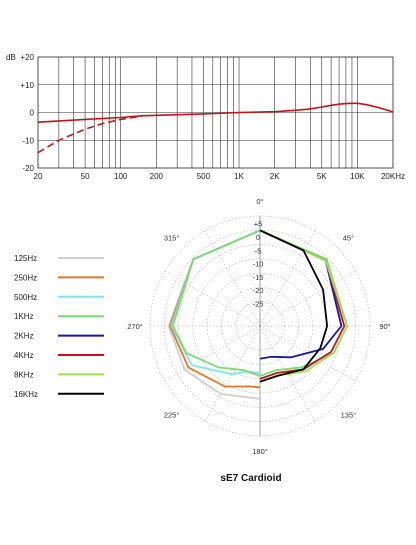 The height and width of the screenshot is (545, 416). I want to click on angle-label: 270°, so click(135, 326).